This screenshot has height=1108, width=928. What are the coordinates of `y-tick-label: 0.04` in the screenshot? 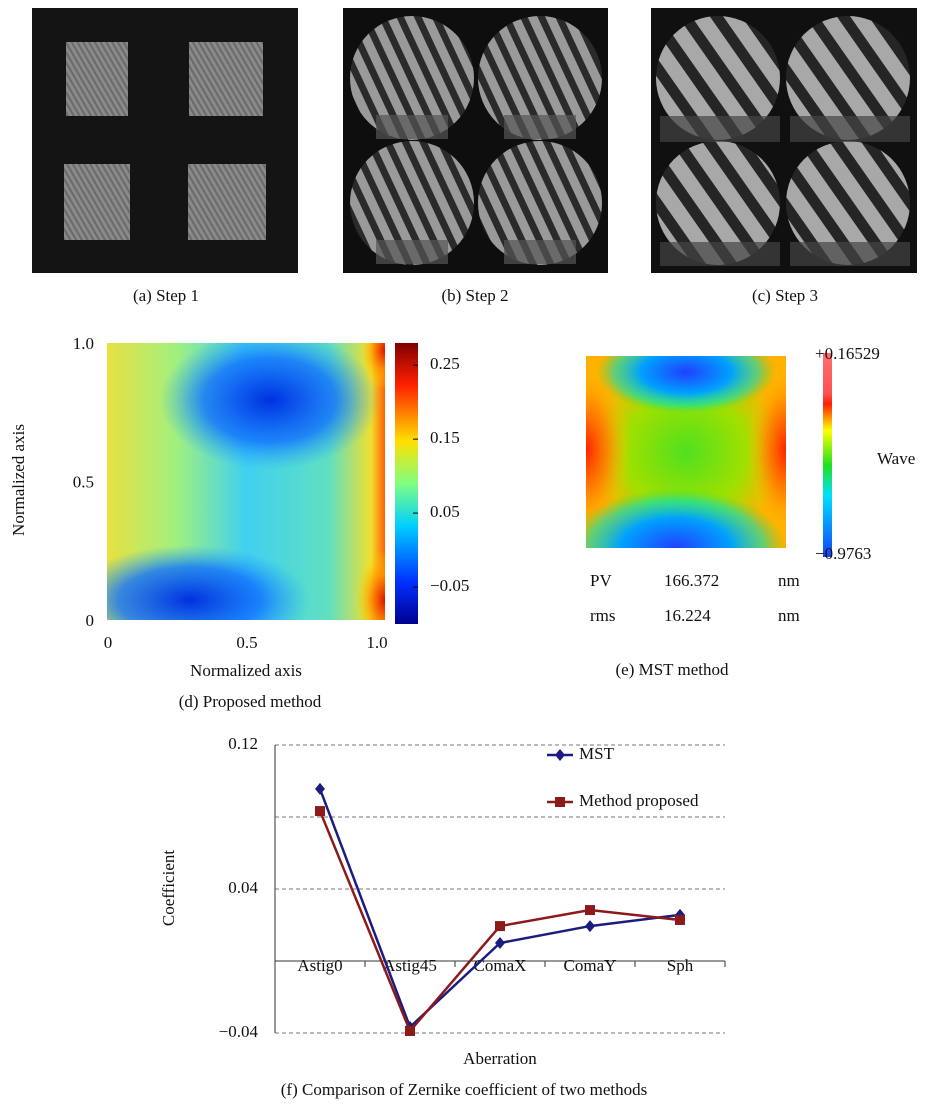 It's located at (243, 887).